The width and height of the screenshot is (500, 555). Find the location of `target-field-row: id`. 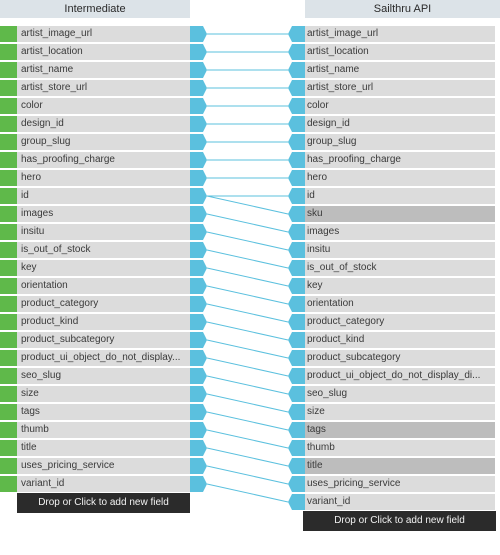

target-field-row: id is located at coordinates (400, 196).